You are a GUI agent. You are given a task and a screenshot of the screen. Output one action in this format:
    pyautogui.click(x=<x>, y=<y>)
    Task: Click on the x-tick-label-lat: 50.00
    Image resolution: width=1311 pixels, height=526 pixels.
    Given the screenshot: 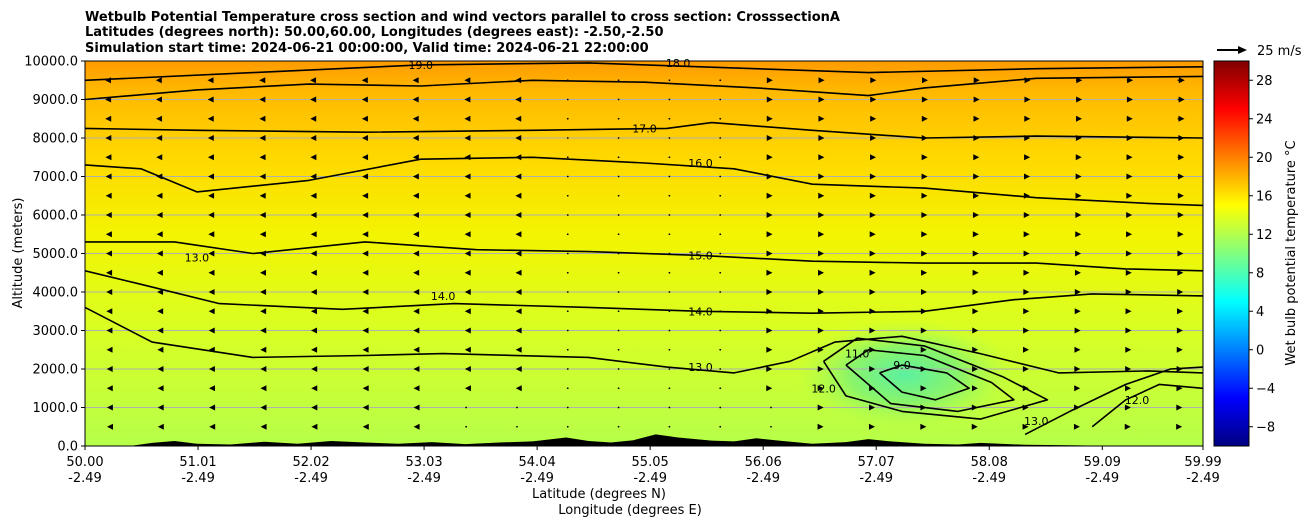 What is the action you would take?
    pyautogui.click(x=84, y=462)
    